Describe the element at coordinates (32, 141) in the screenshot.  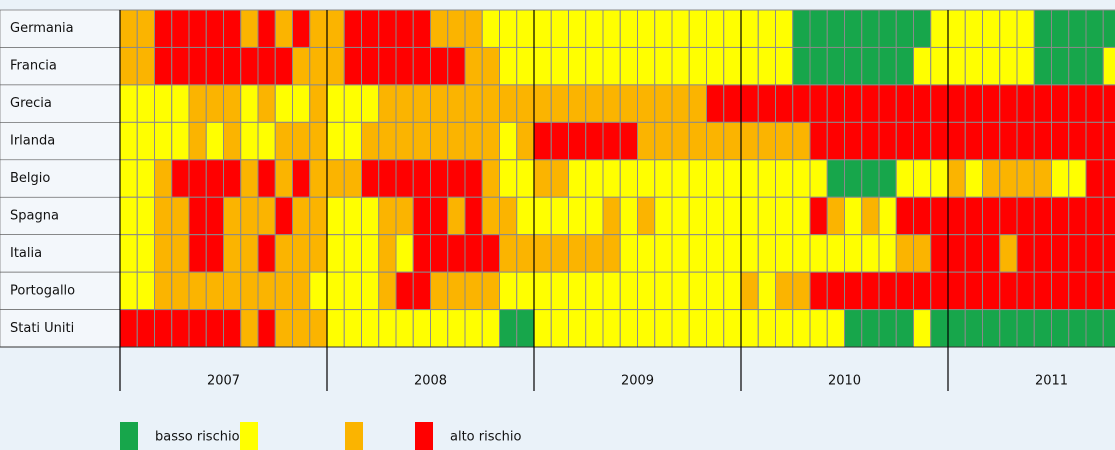
I see `row-label: Irlanda` at that location.